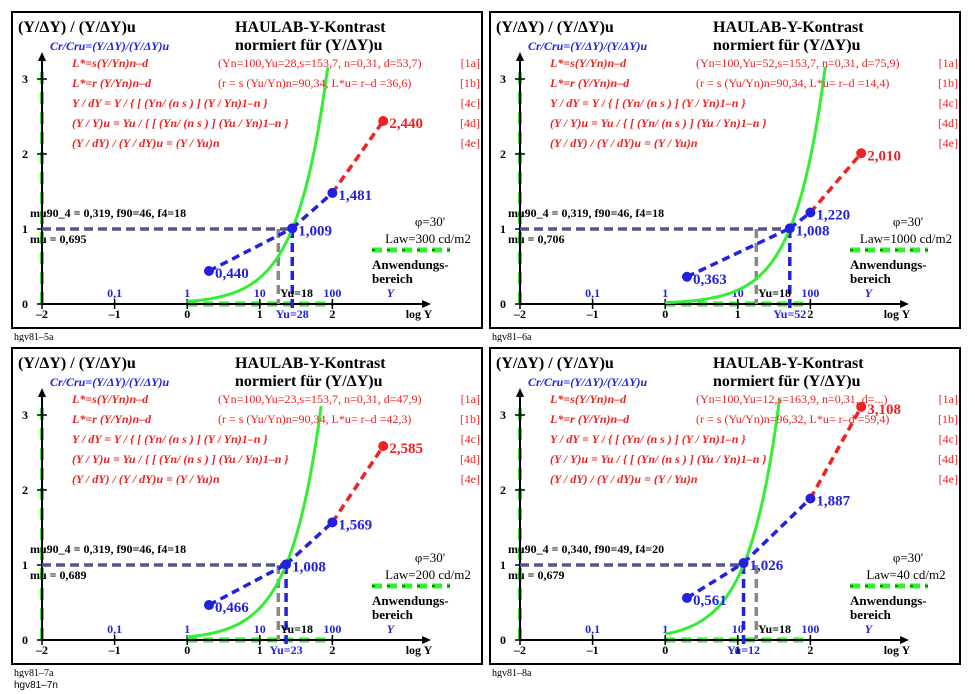 The height and width of the screenshot is (694, 975). I want to click on data-point-label: 2,585, so click(406, 449).